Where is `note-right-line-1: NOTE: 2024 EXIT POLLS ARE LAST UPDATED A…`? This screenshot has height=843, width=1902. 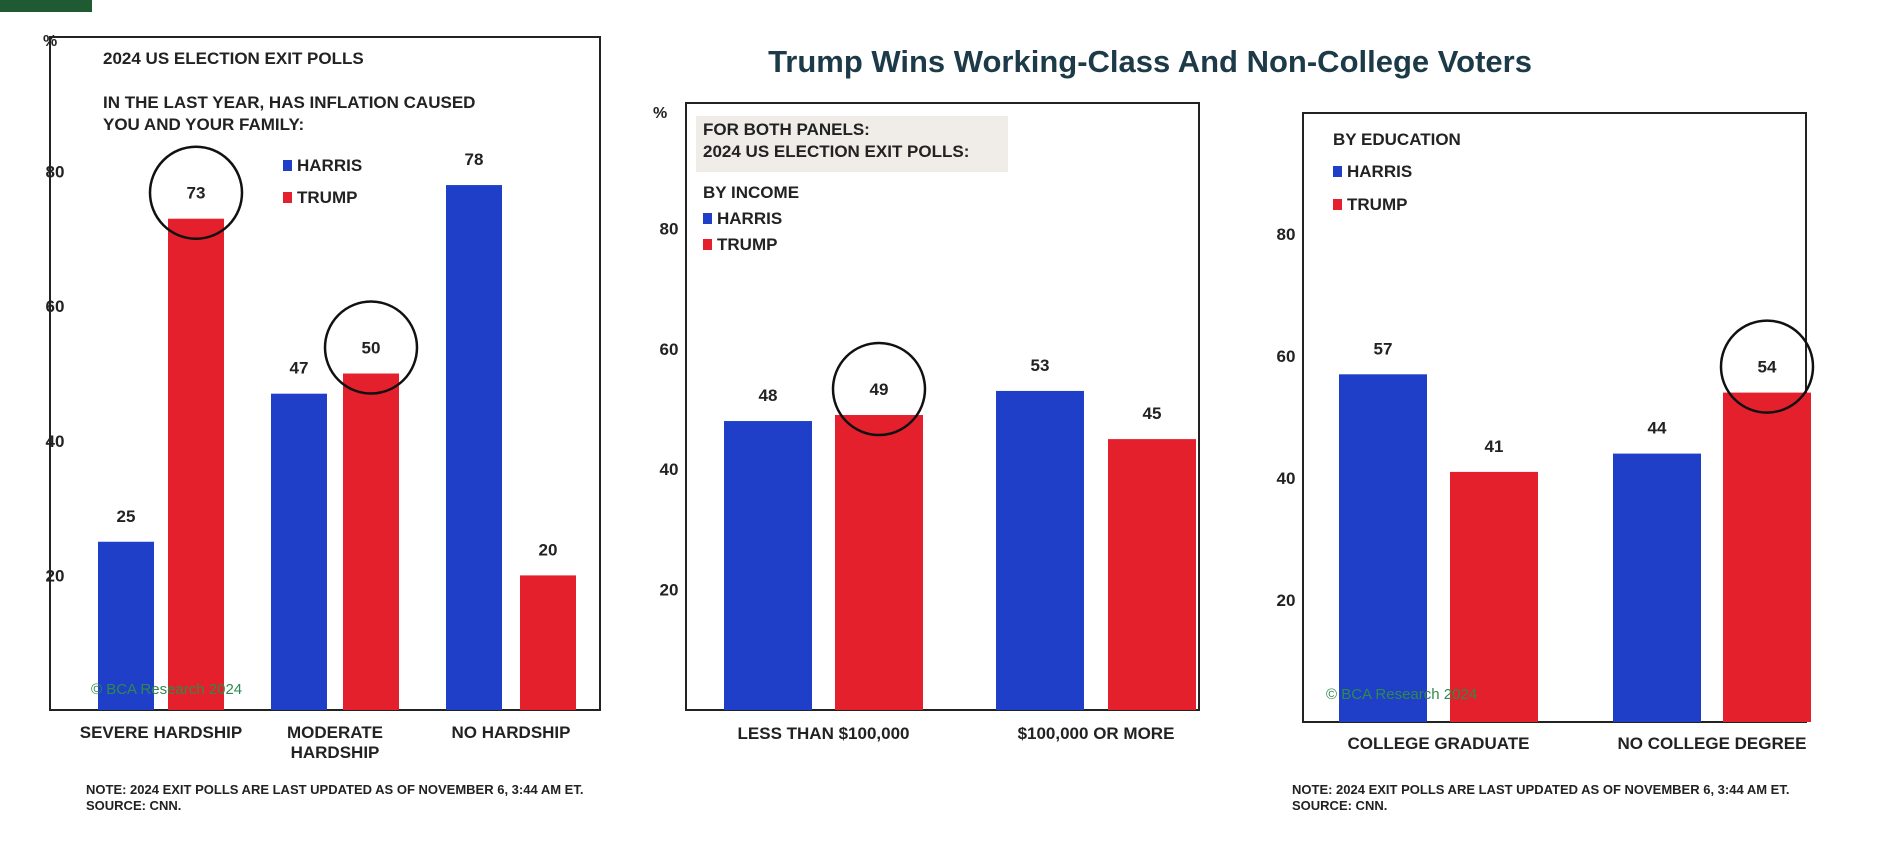
note-right-line-1: NOTE: 2024 EXIT POLLS ARE LAST UPDATED A… is located at coordinates (1541, 789).